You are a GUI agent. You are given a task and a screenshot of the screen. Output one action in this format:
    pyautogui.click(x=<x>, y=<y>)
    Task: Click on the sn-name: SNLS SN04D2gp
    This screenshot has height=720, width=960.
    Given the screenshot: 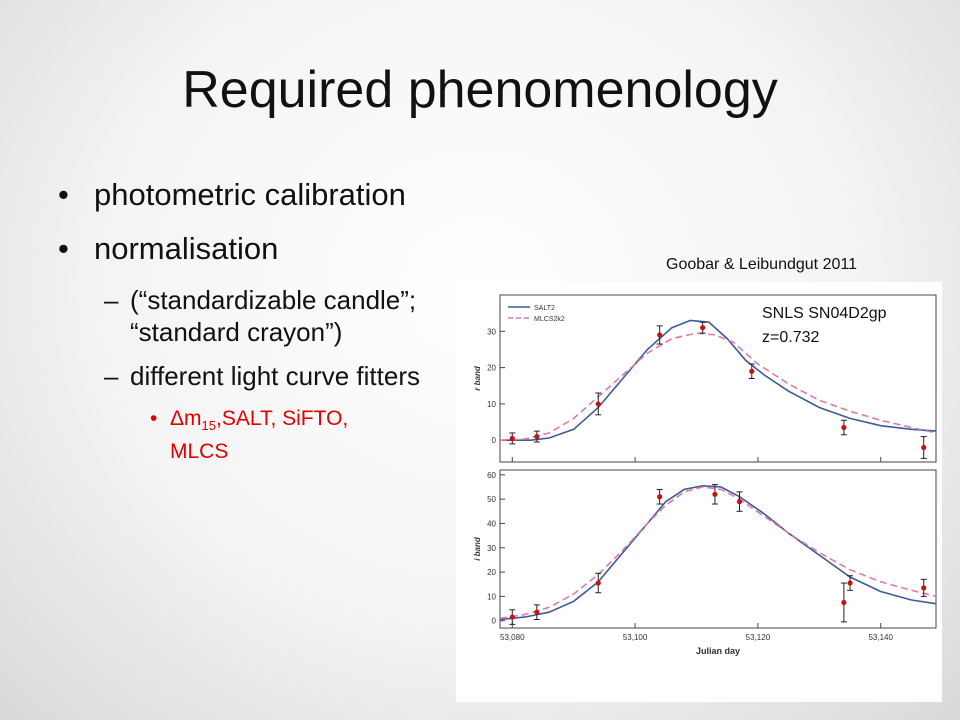 What is the action you would take?
    pyautogui.click(x=824, y=313)
    